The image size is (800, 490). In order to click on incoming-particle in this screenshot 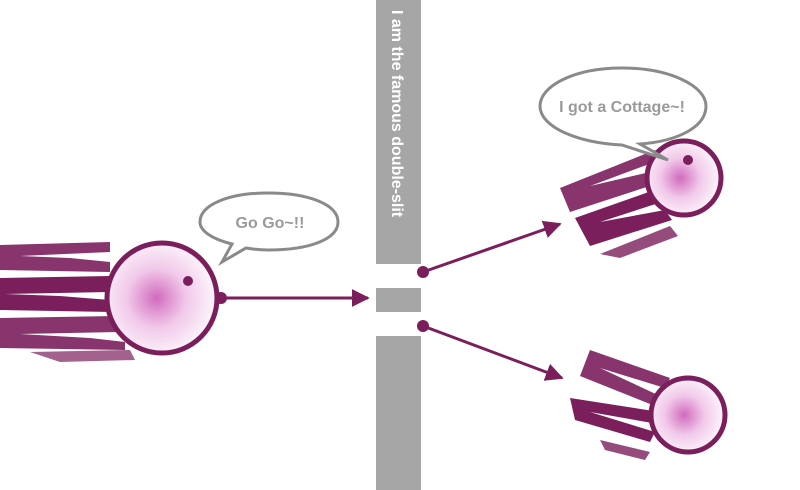, I will do `click(110, 301)`.